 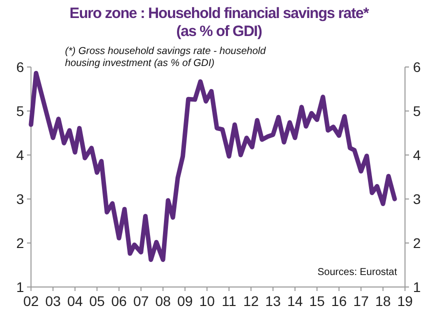 I want to click on x-tick-label: 12, so click(x=251, y=301).